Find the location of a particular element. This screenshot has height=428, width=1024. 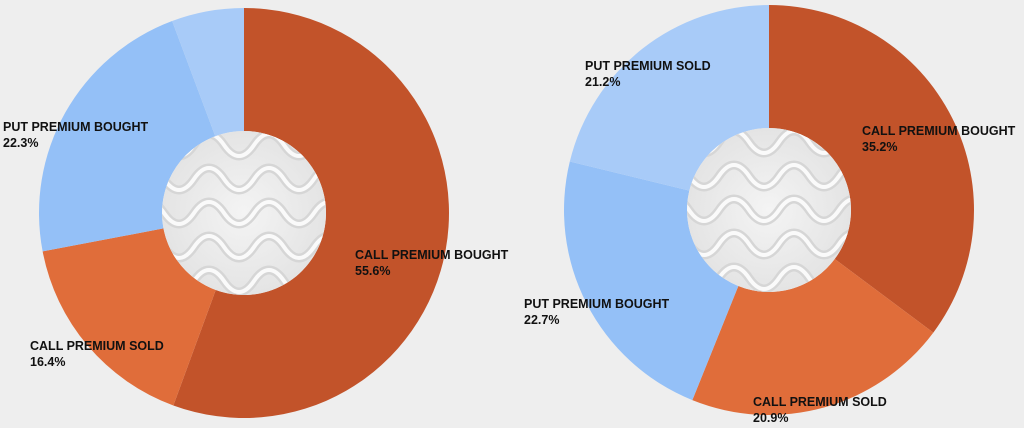

slice-value-put-premium-sold: 21.2% is located at coordinates (602, 82).